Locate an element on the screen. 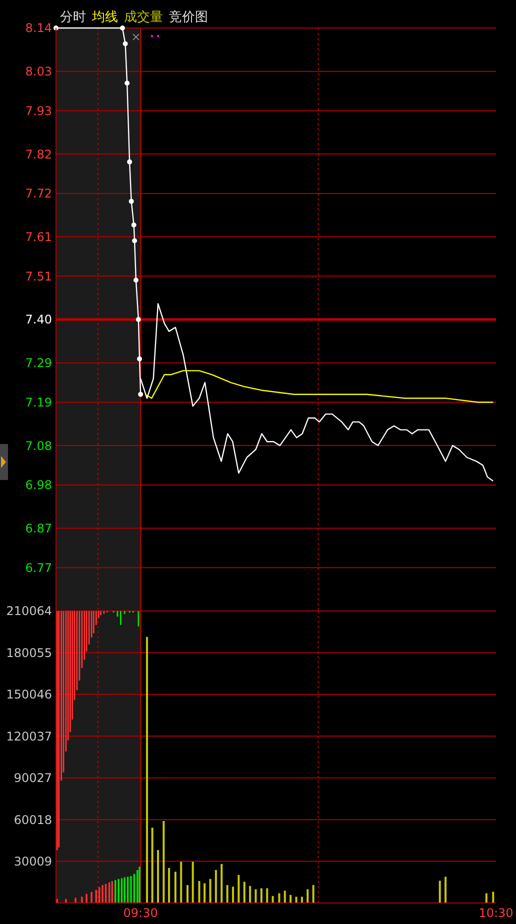 The image size is (516, 924). y-tick-label: 60018 is located at coordinates (33, 819).